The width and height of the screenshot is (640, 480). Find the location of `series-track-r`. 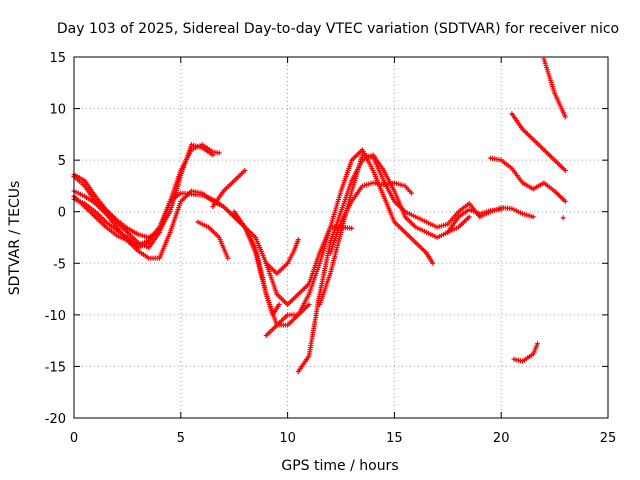

series-track-r is located at coordinates (526, 352).